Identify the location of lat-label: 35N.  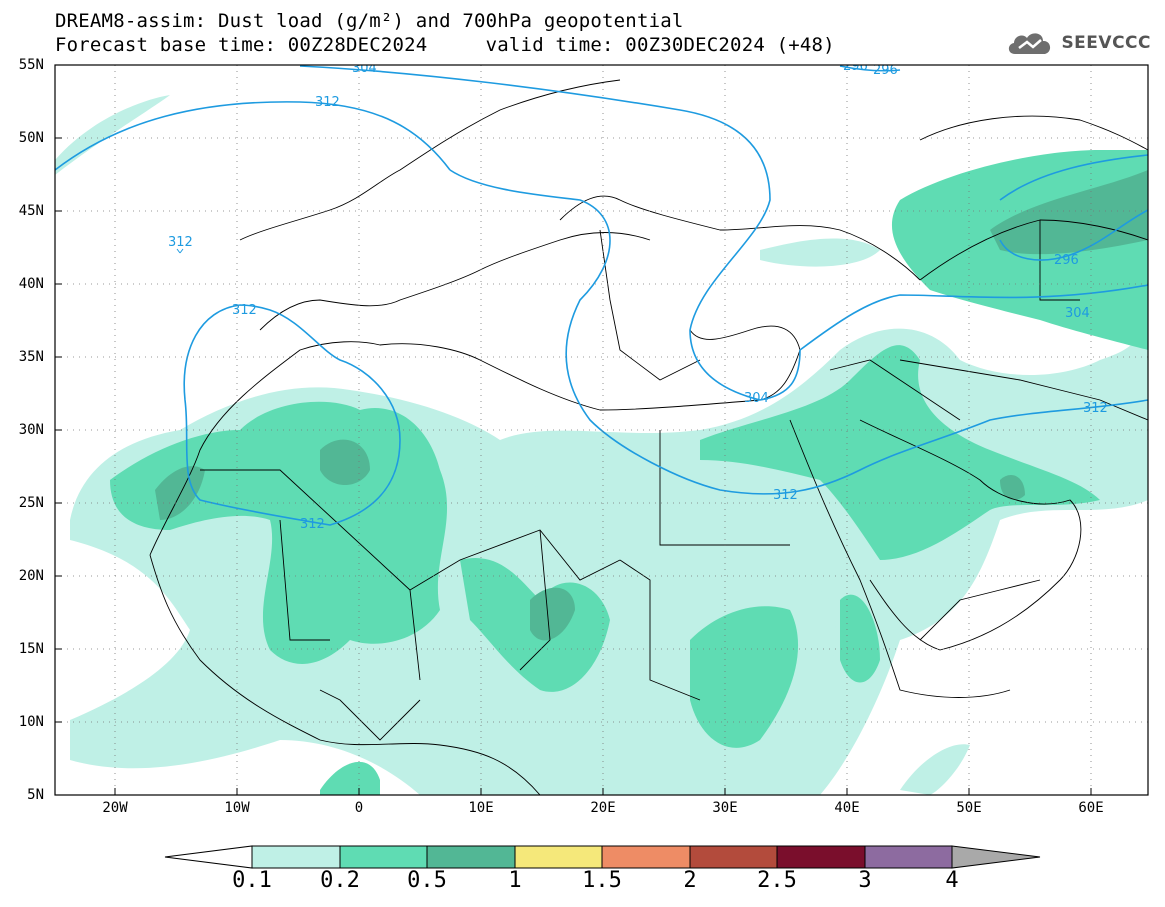
(31, 357).